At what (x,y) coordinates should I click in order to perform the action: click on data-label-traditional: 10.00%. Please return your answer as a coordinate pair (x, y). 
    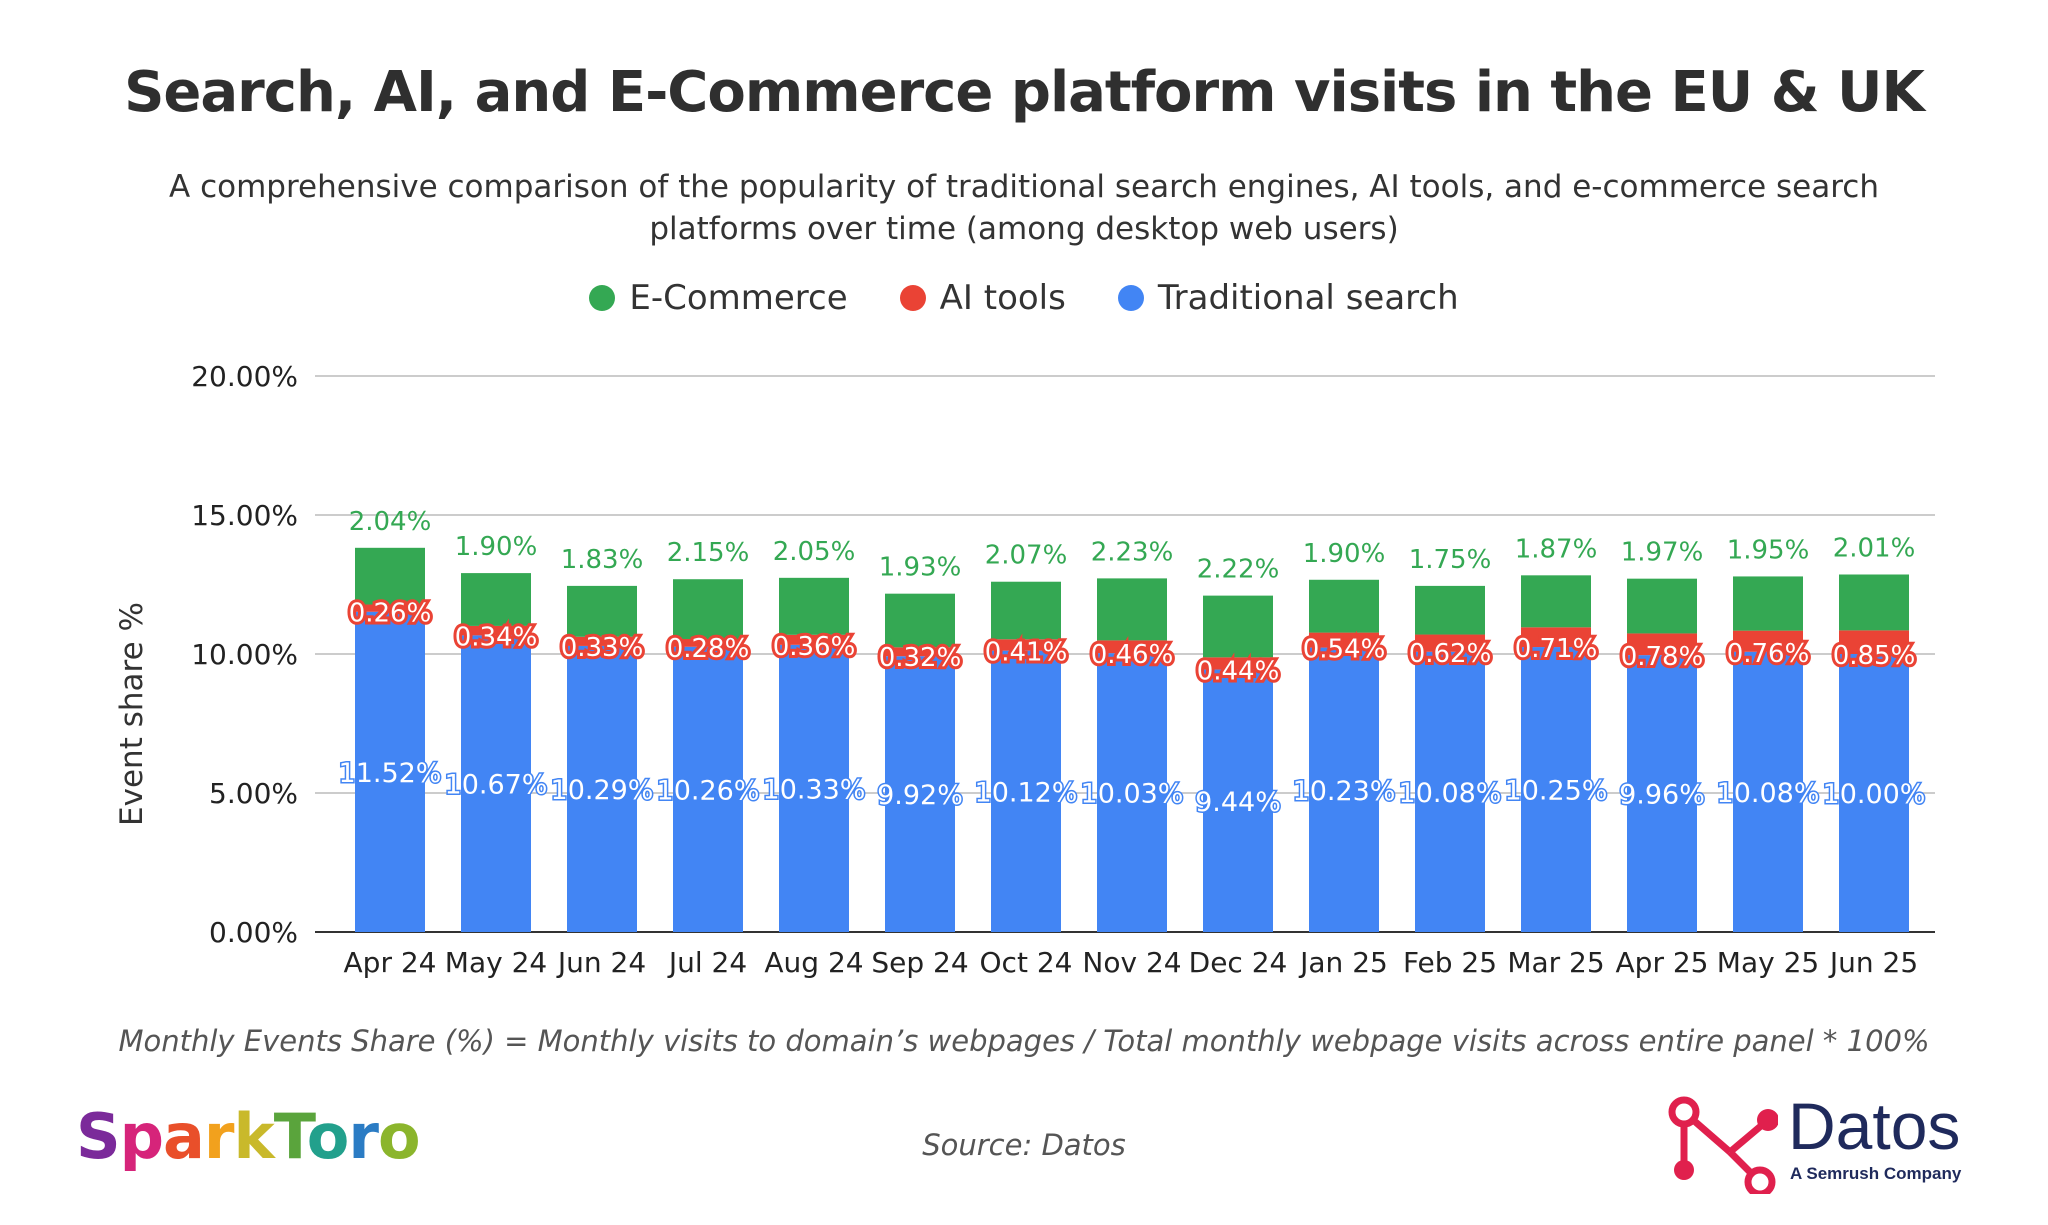
    Looking at the image, I should click on (1874, 794).